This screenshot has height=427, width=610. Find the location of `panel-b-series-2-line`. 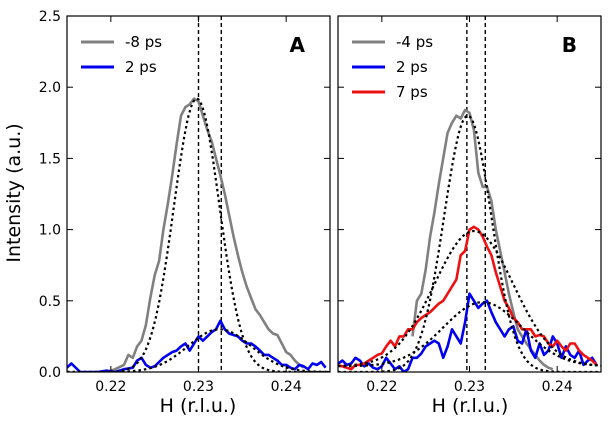

panel-b-series-2-line is located at coordinates (468, 298).